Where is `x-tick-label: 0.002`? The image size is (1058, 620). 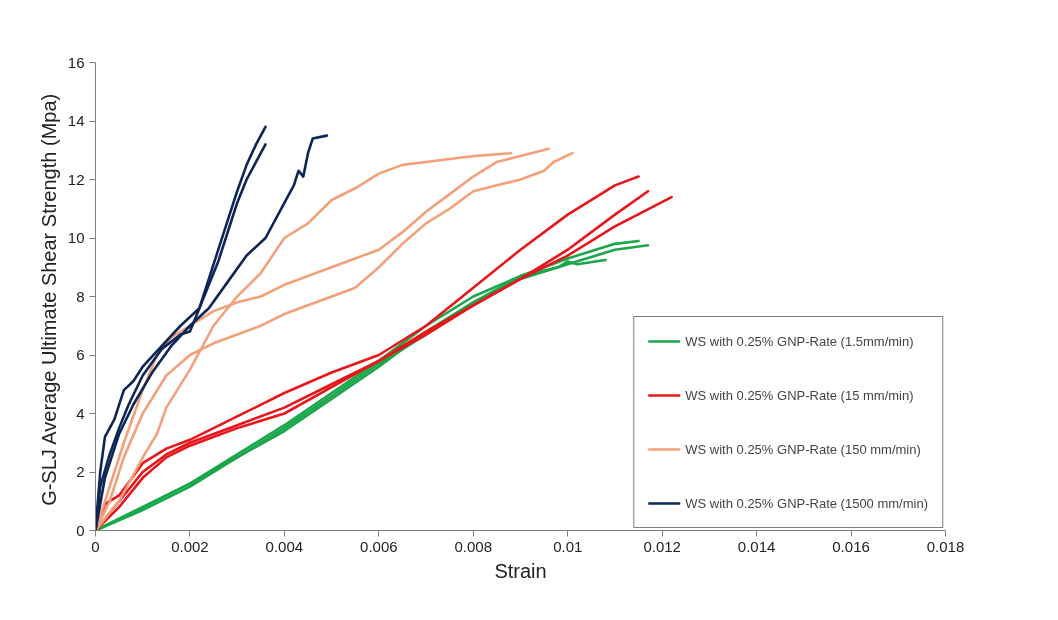
x-tick-label: 0.002 is located at coordinates (190, 546).